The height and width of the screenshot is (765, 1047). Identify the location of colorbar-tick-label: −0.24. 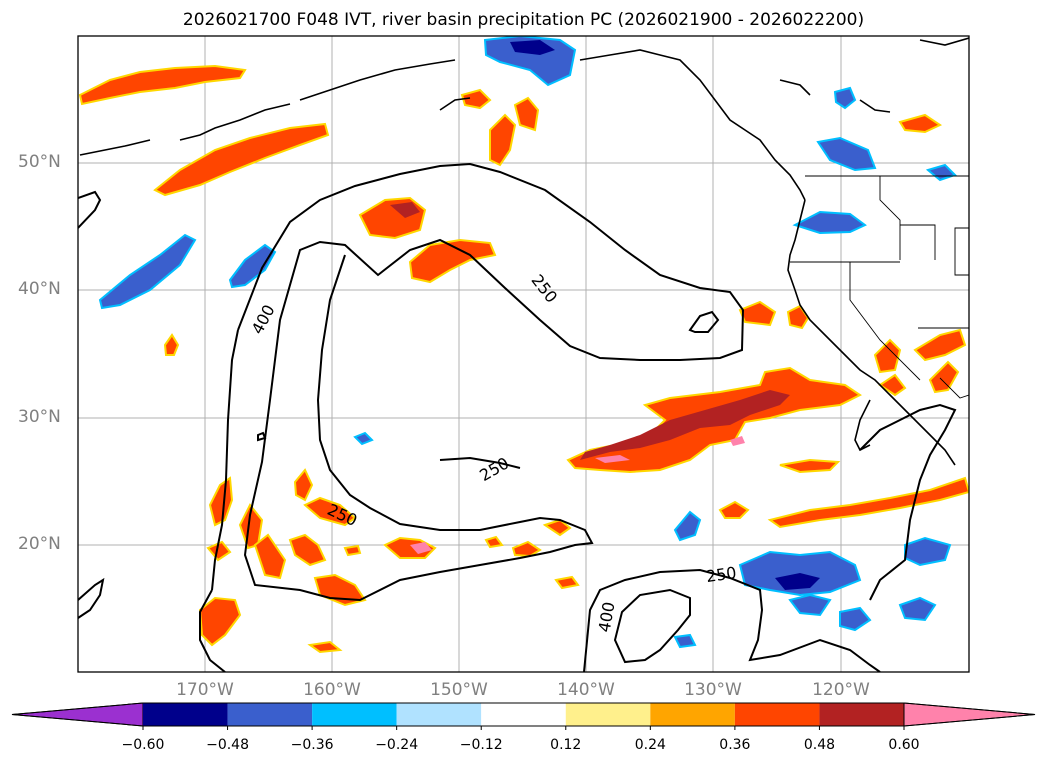
(397, 745).